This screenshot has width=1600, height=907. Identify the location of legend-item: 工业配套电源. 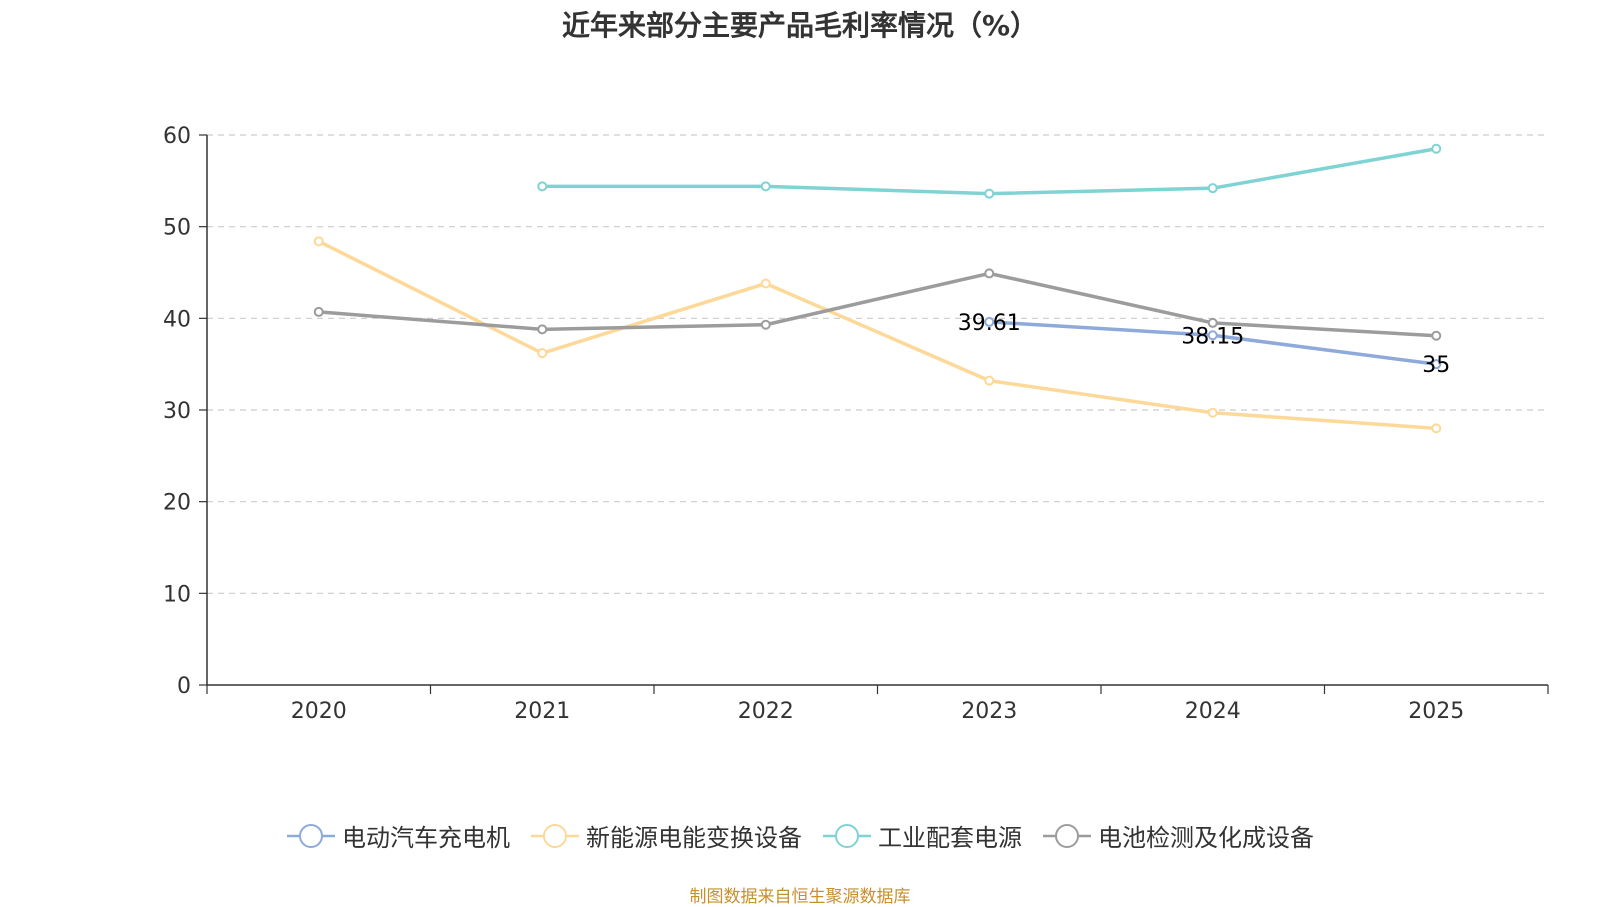
(922, 835).